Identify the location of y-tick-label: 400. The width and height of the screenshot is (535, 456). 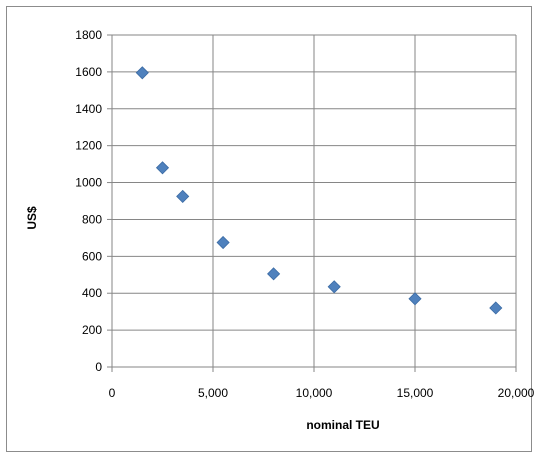
(92, 293).